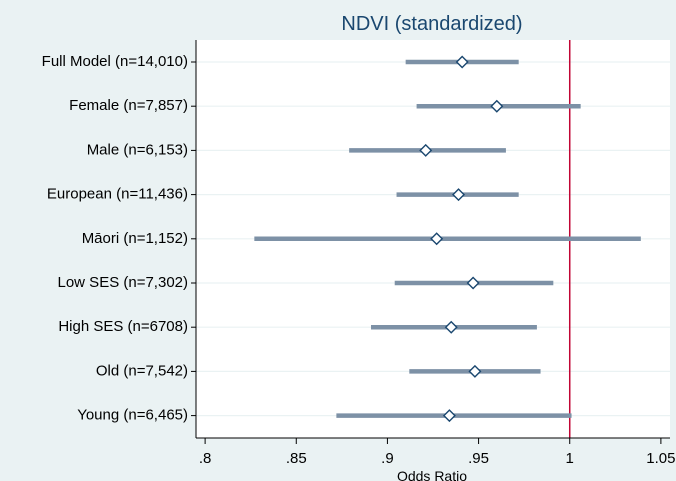  Describe the element at coordinates (128, 105) in the screenshot. I see `category-label: Female (n=7,857)` at that location.